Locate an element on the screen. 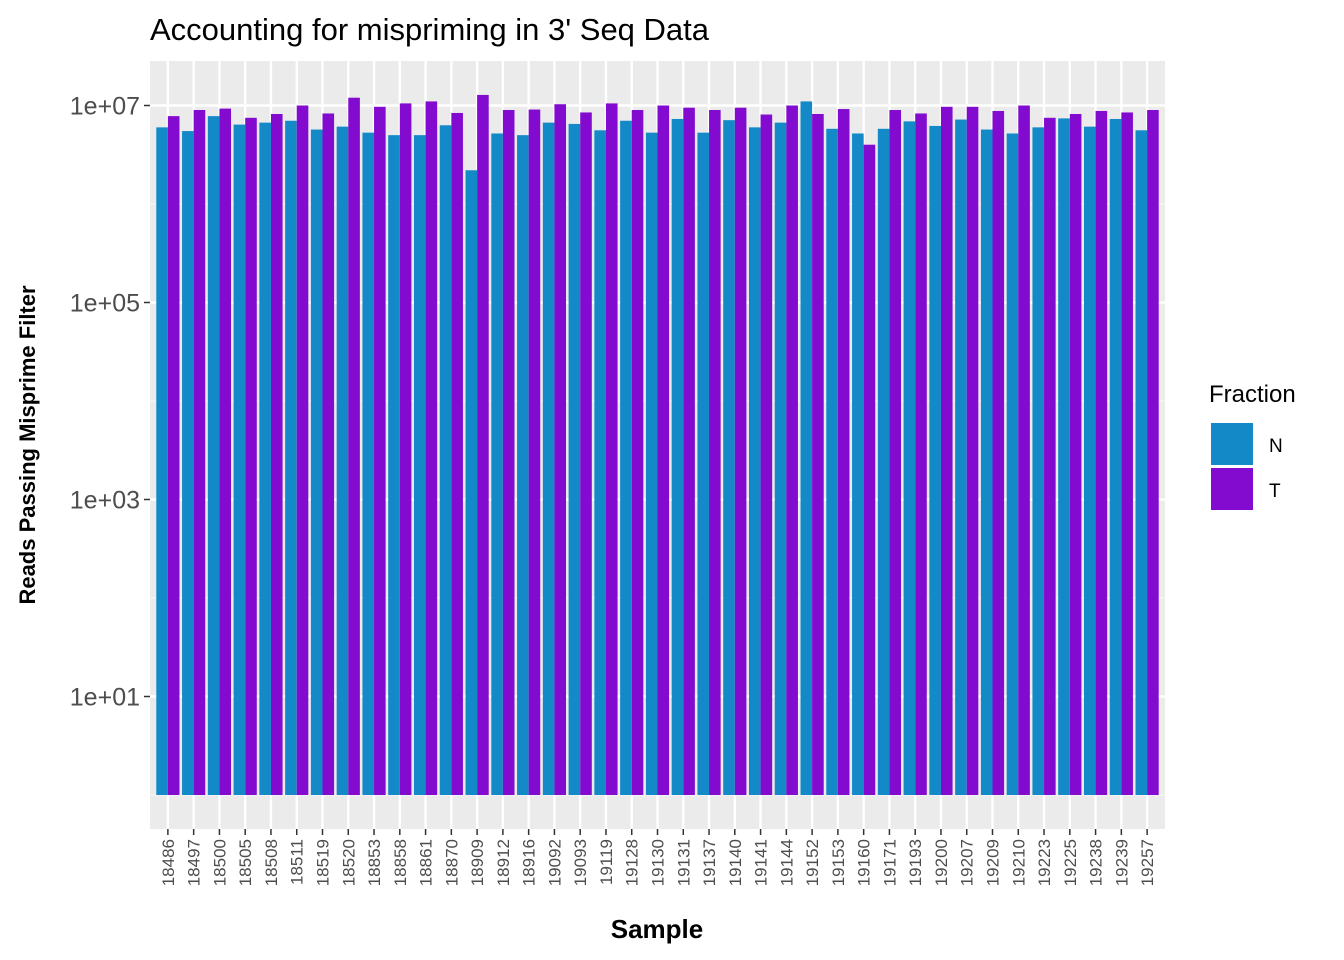 The image size is (1344, 960). y-tick-label: 1e+03 is located at coordinates (105, 501).